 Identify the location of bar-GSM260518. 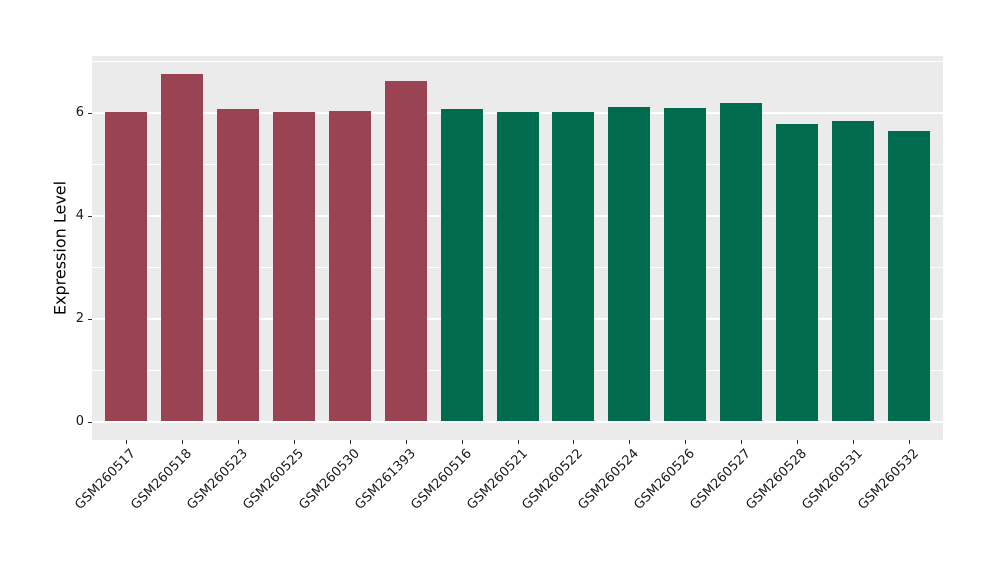
(181, 248).